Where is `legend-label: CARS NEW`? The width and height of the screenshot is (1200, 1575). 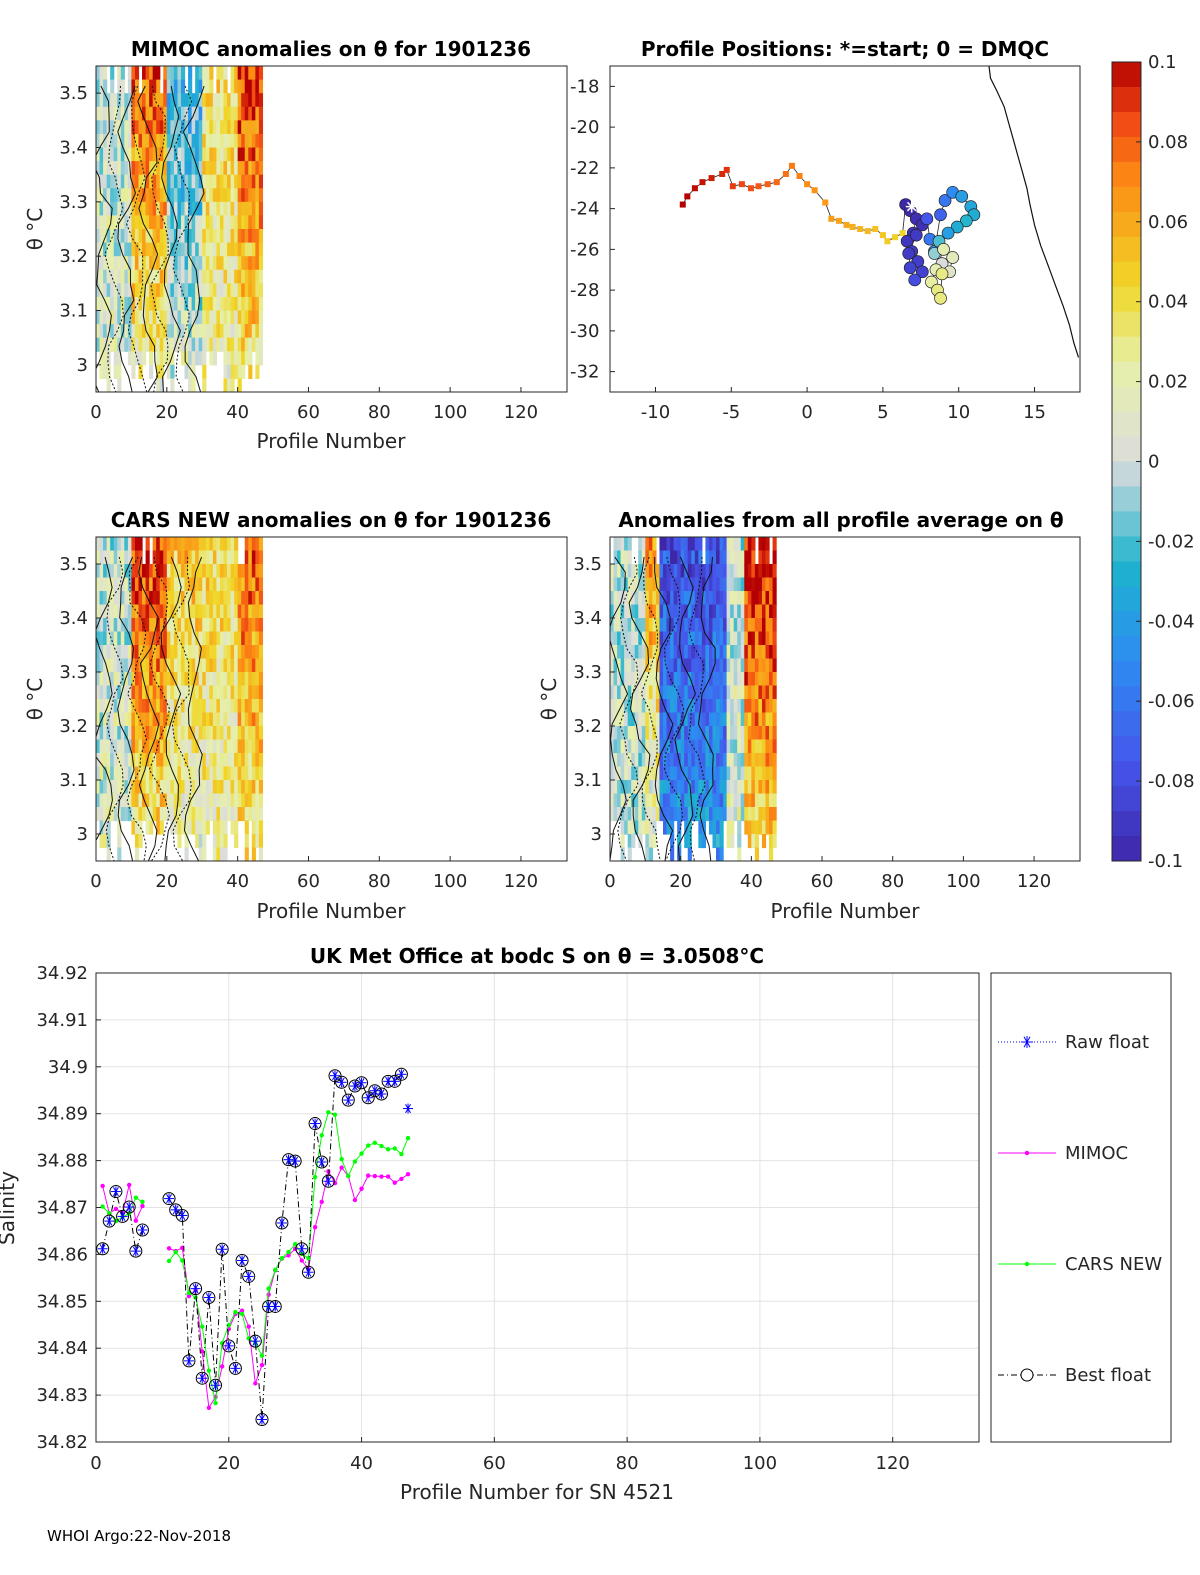 legend-label: CARS NEW is located at coordinates (1113, 1264).